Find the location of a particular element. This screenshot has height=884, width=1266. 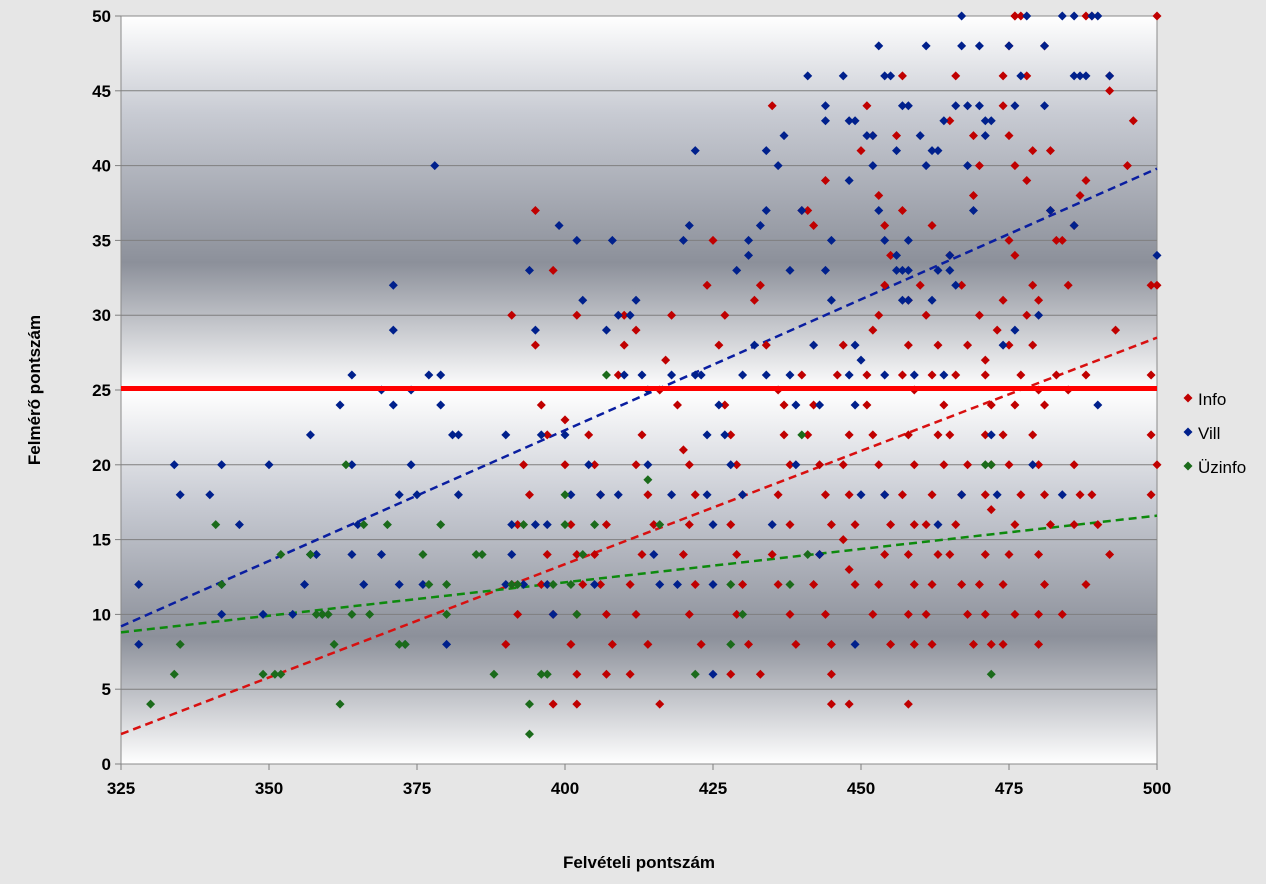

legend-label-uzinfo: Üzinfo is located at coordinates (1222, 467).